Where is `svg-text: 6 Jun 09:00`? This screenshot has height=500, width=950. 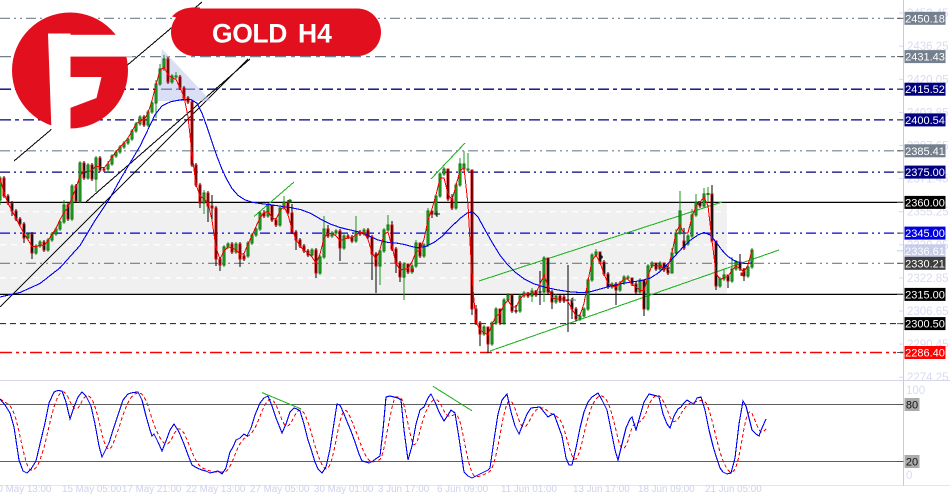 svg-text: 6 Jun 09:00 is located at coordinates (463, 489).